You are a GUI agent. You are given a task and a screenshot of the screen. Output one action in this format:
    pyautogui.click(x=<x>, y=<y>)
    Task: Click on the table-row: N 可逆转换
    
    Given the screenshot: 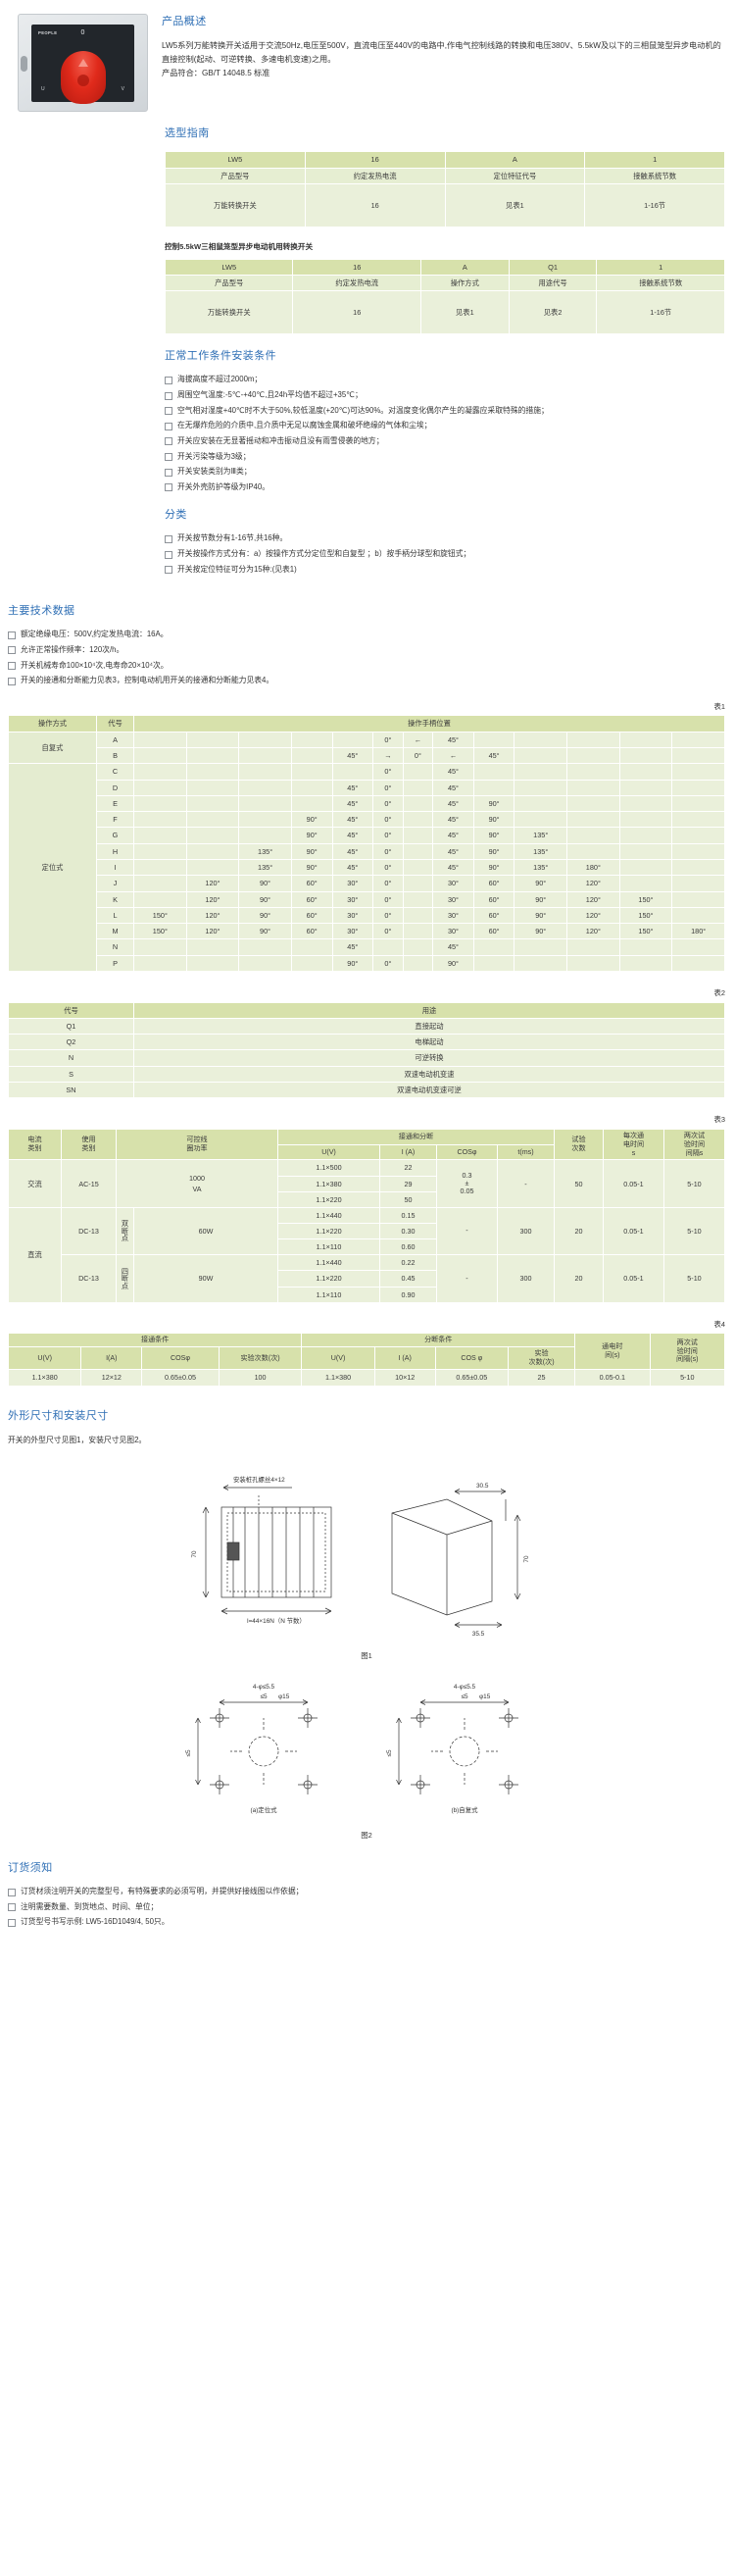 What is the action you would take?
    pyautogui.click(x=366, y=1058)
    